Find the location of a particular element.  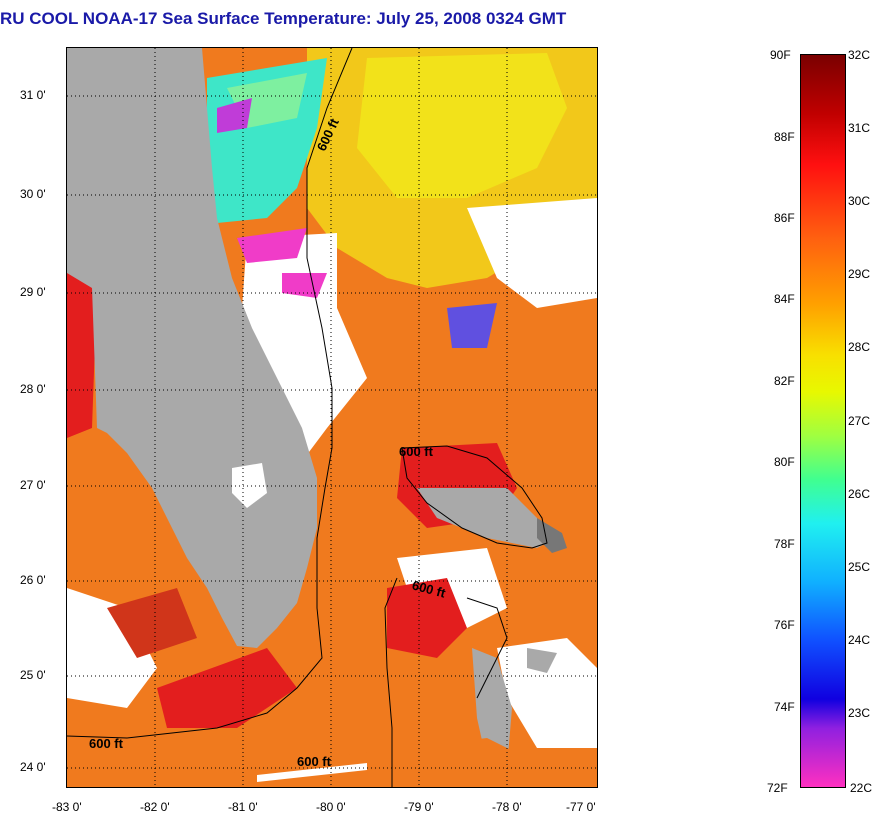

colorbar-f-label: 72F is located at coordinates (777, 788).